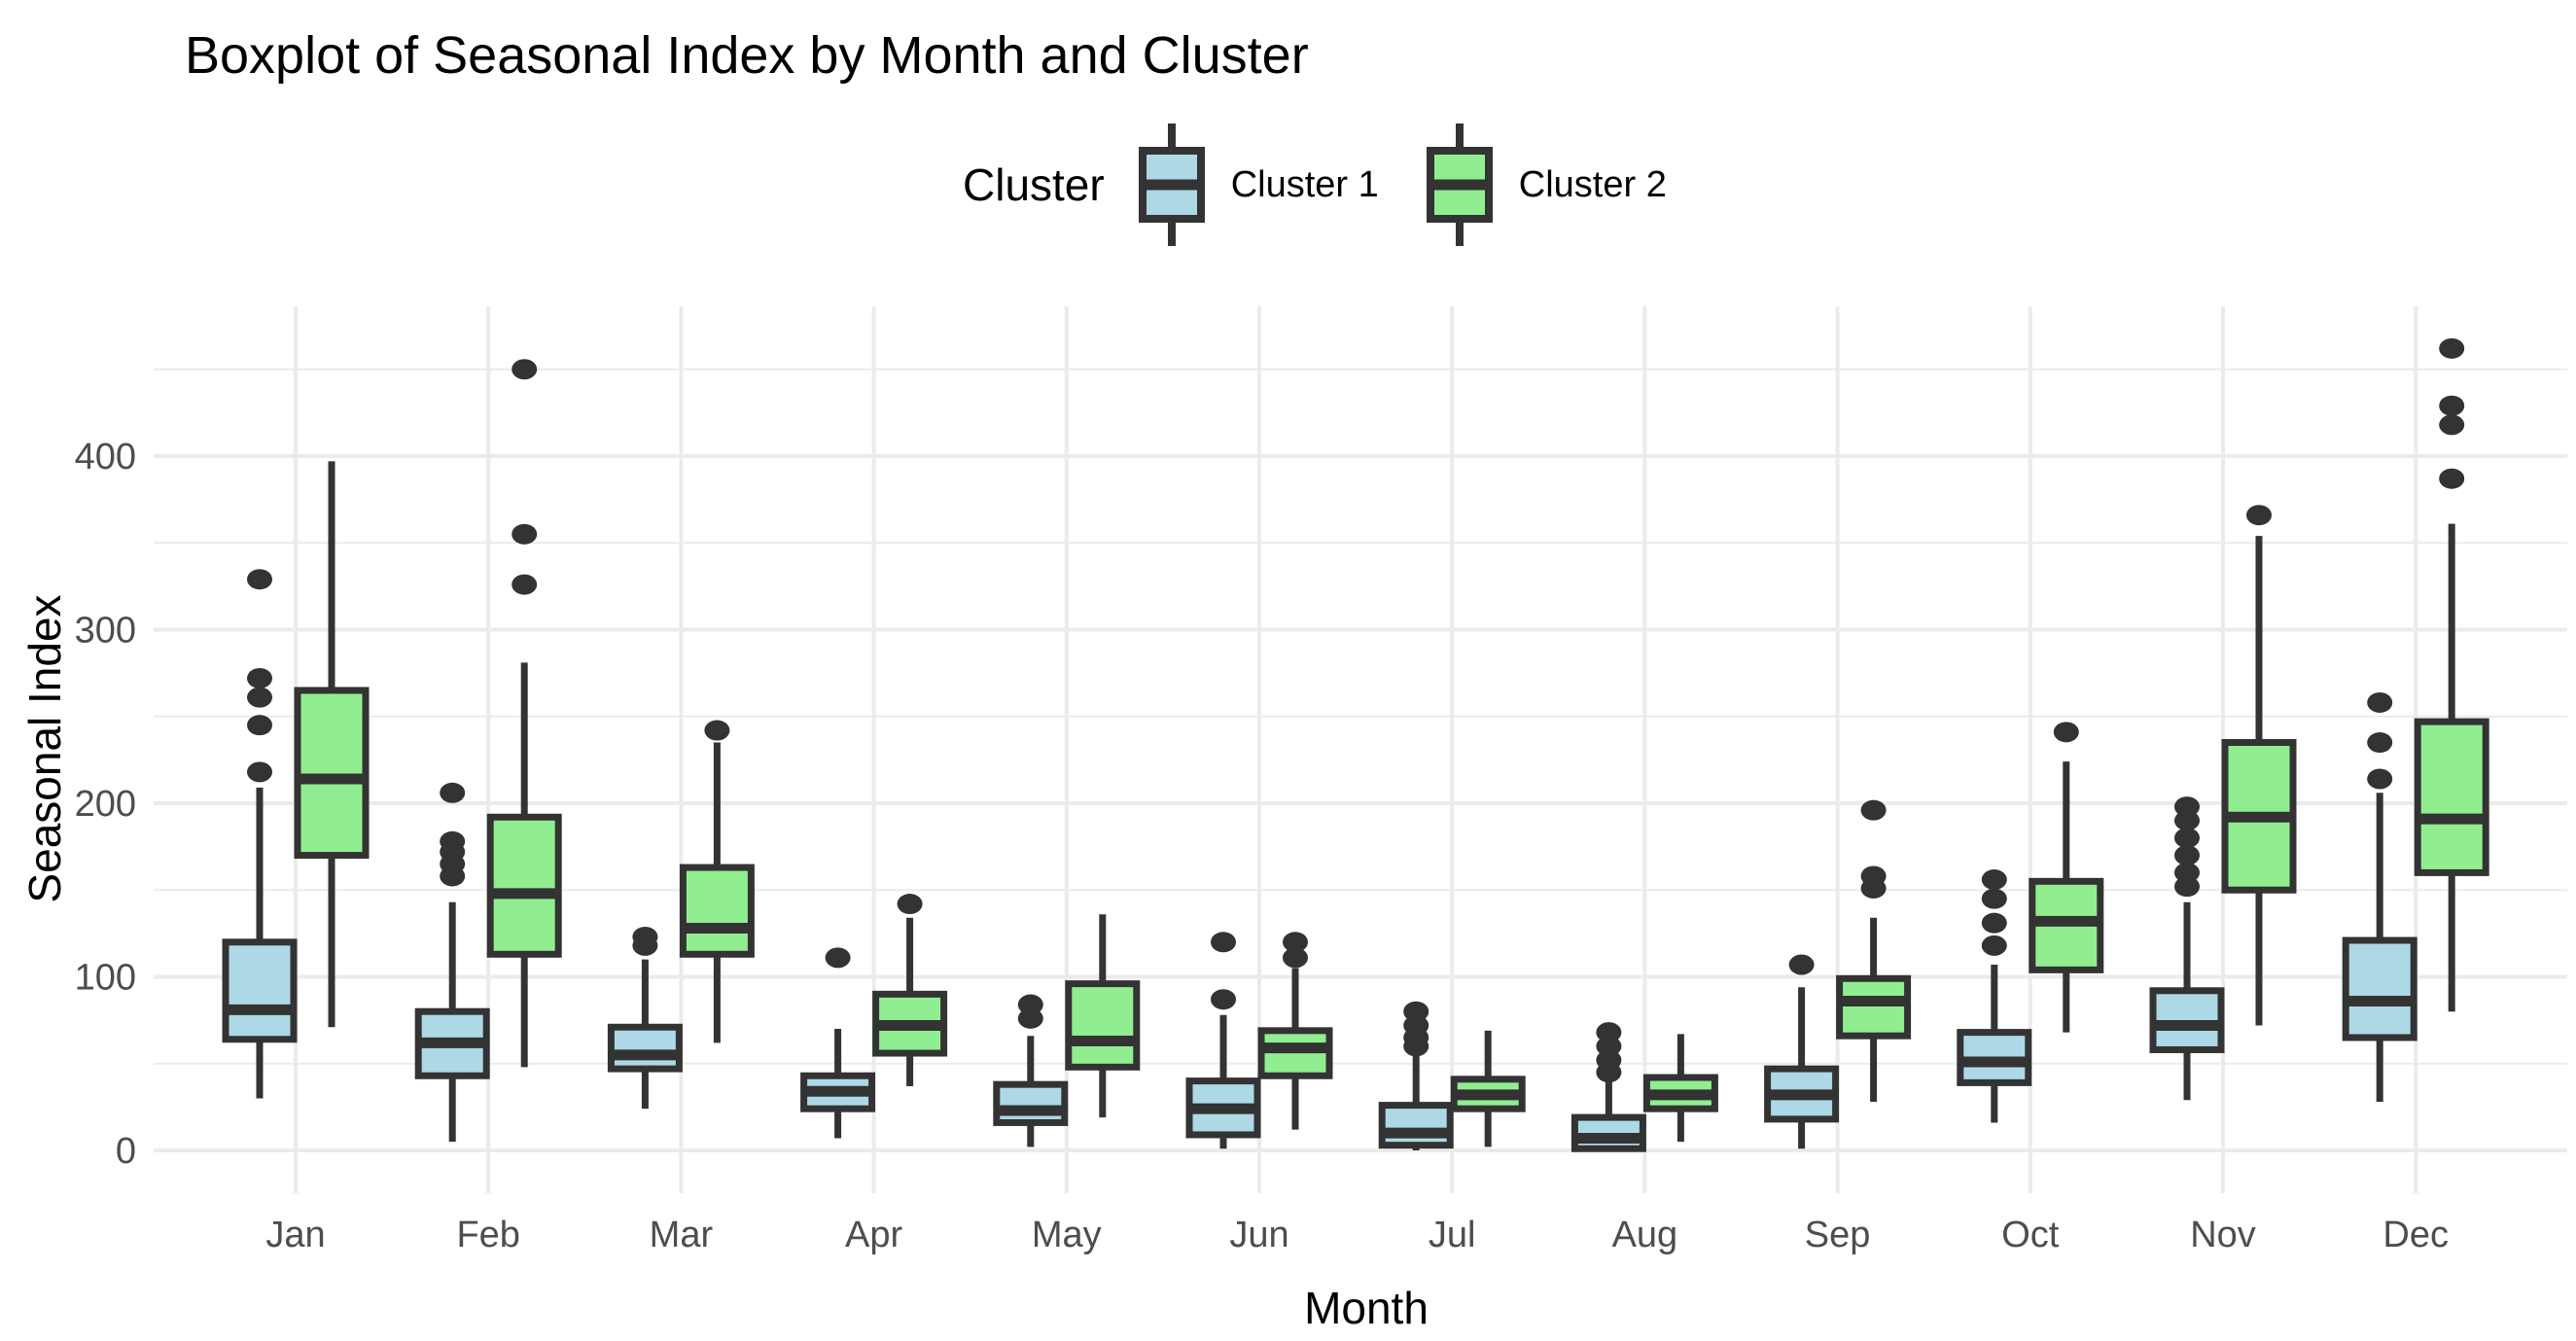 The width and height of the screenshot is (2576, 1341). Describe the element at coordinates (105, 457) in the screenshot. I see `y-tick-label: 400` at that location.